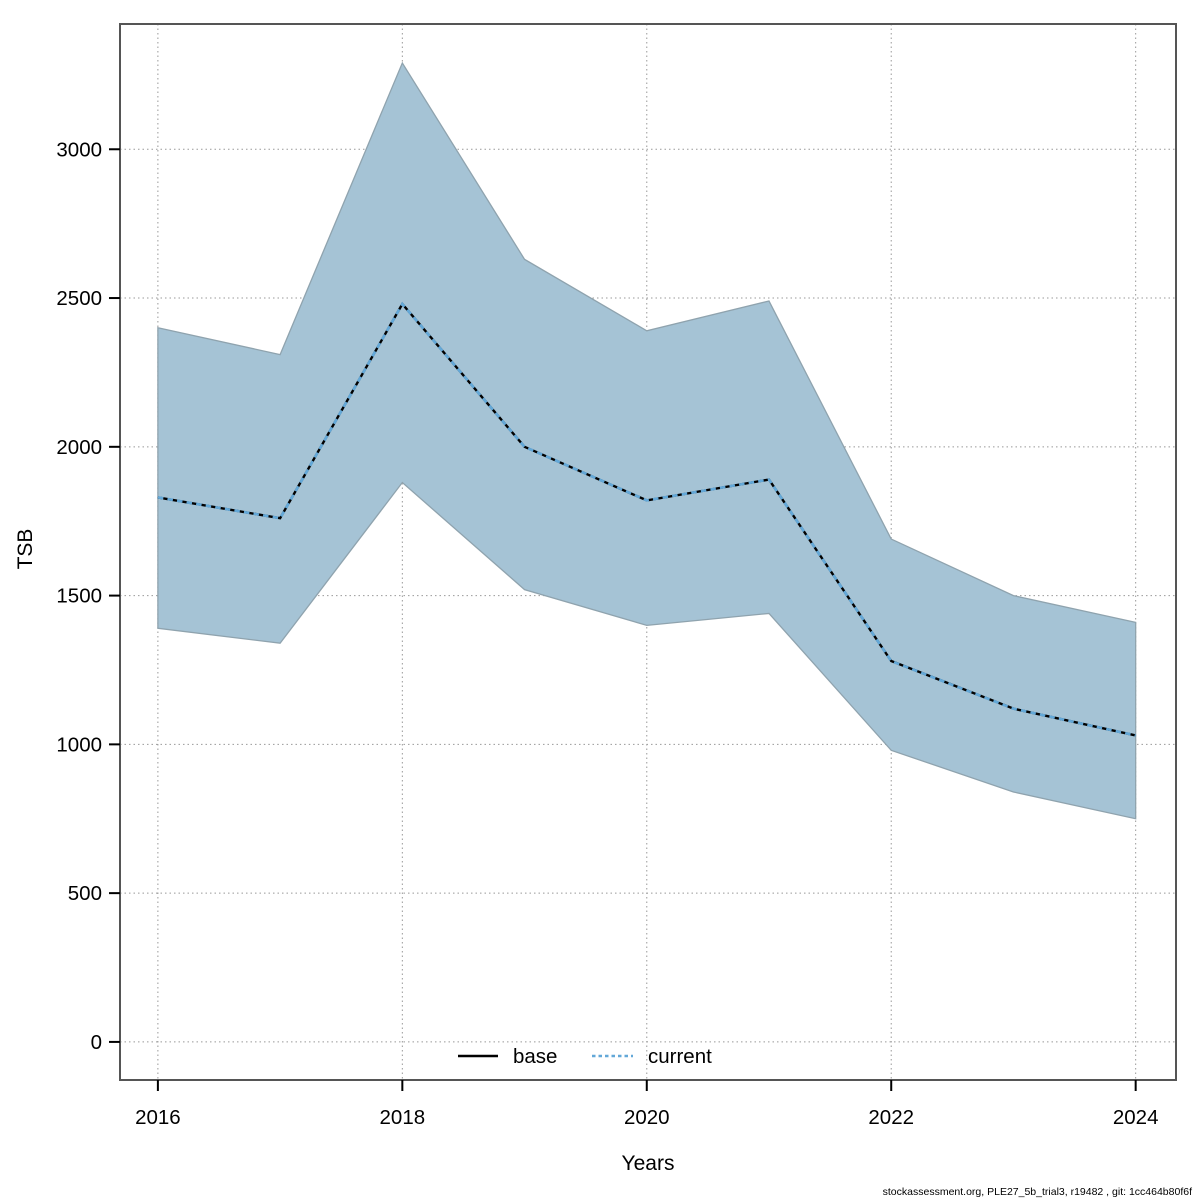 This screenshot has width=1200, height=1200. What do you see at coordinates (25, 549) in the screenshot?
I see `y-axis-title: TSB` at bounding box center [25, 549].